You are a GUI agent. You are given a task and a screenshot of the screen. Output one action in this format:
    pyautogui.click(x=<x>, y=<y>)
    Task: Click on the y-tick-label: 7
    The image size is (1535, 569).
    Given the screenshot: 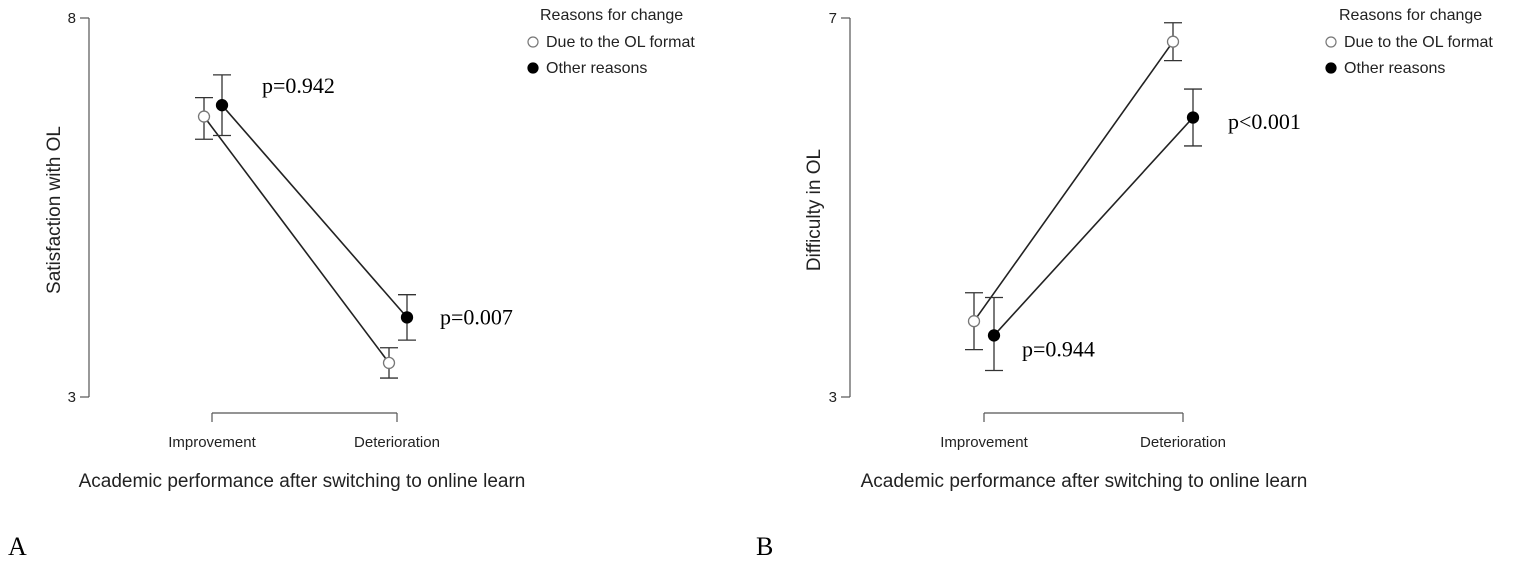 What is the action you would take?
    pyautogui.click(x=833, y=18)
    